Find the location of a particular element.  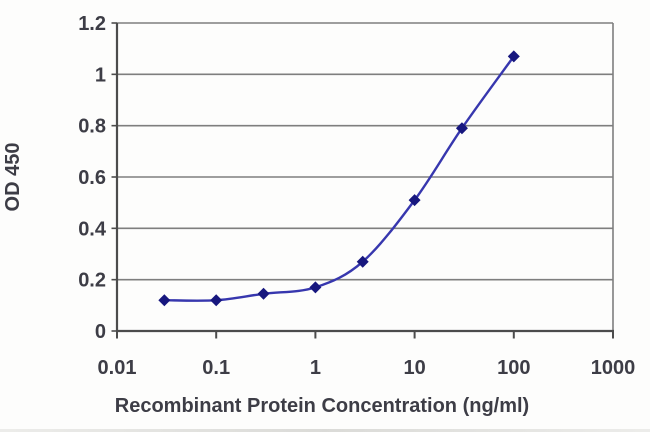

x-tick-label: 0.1 is located at coordinates (216, 368).